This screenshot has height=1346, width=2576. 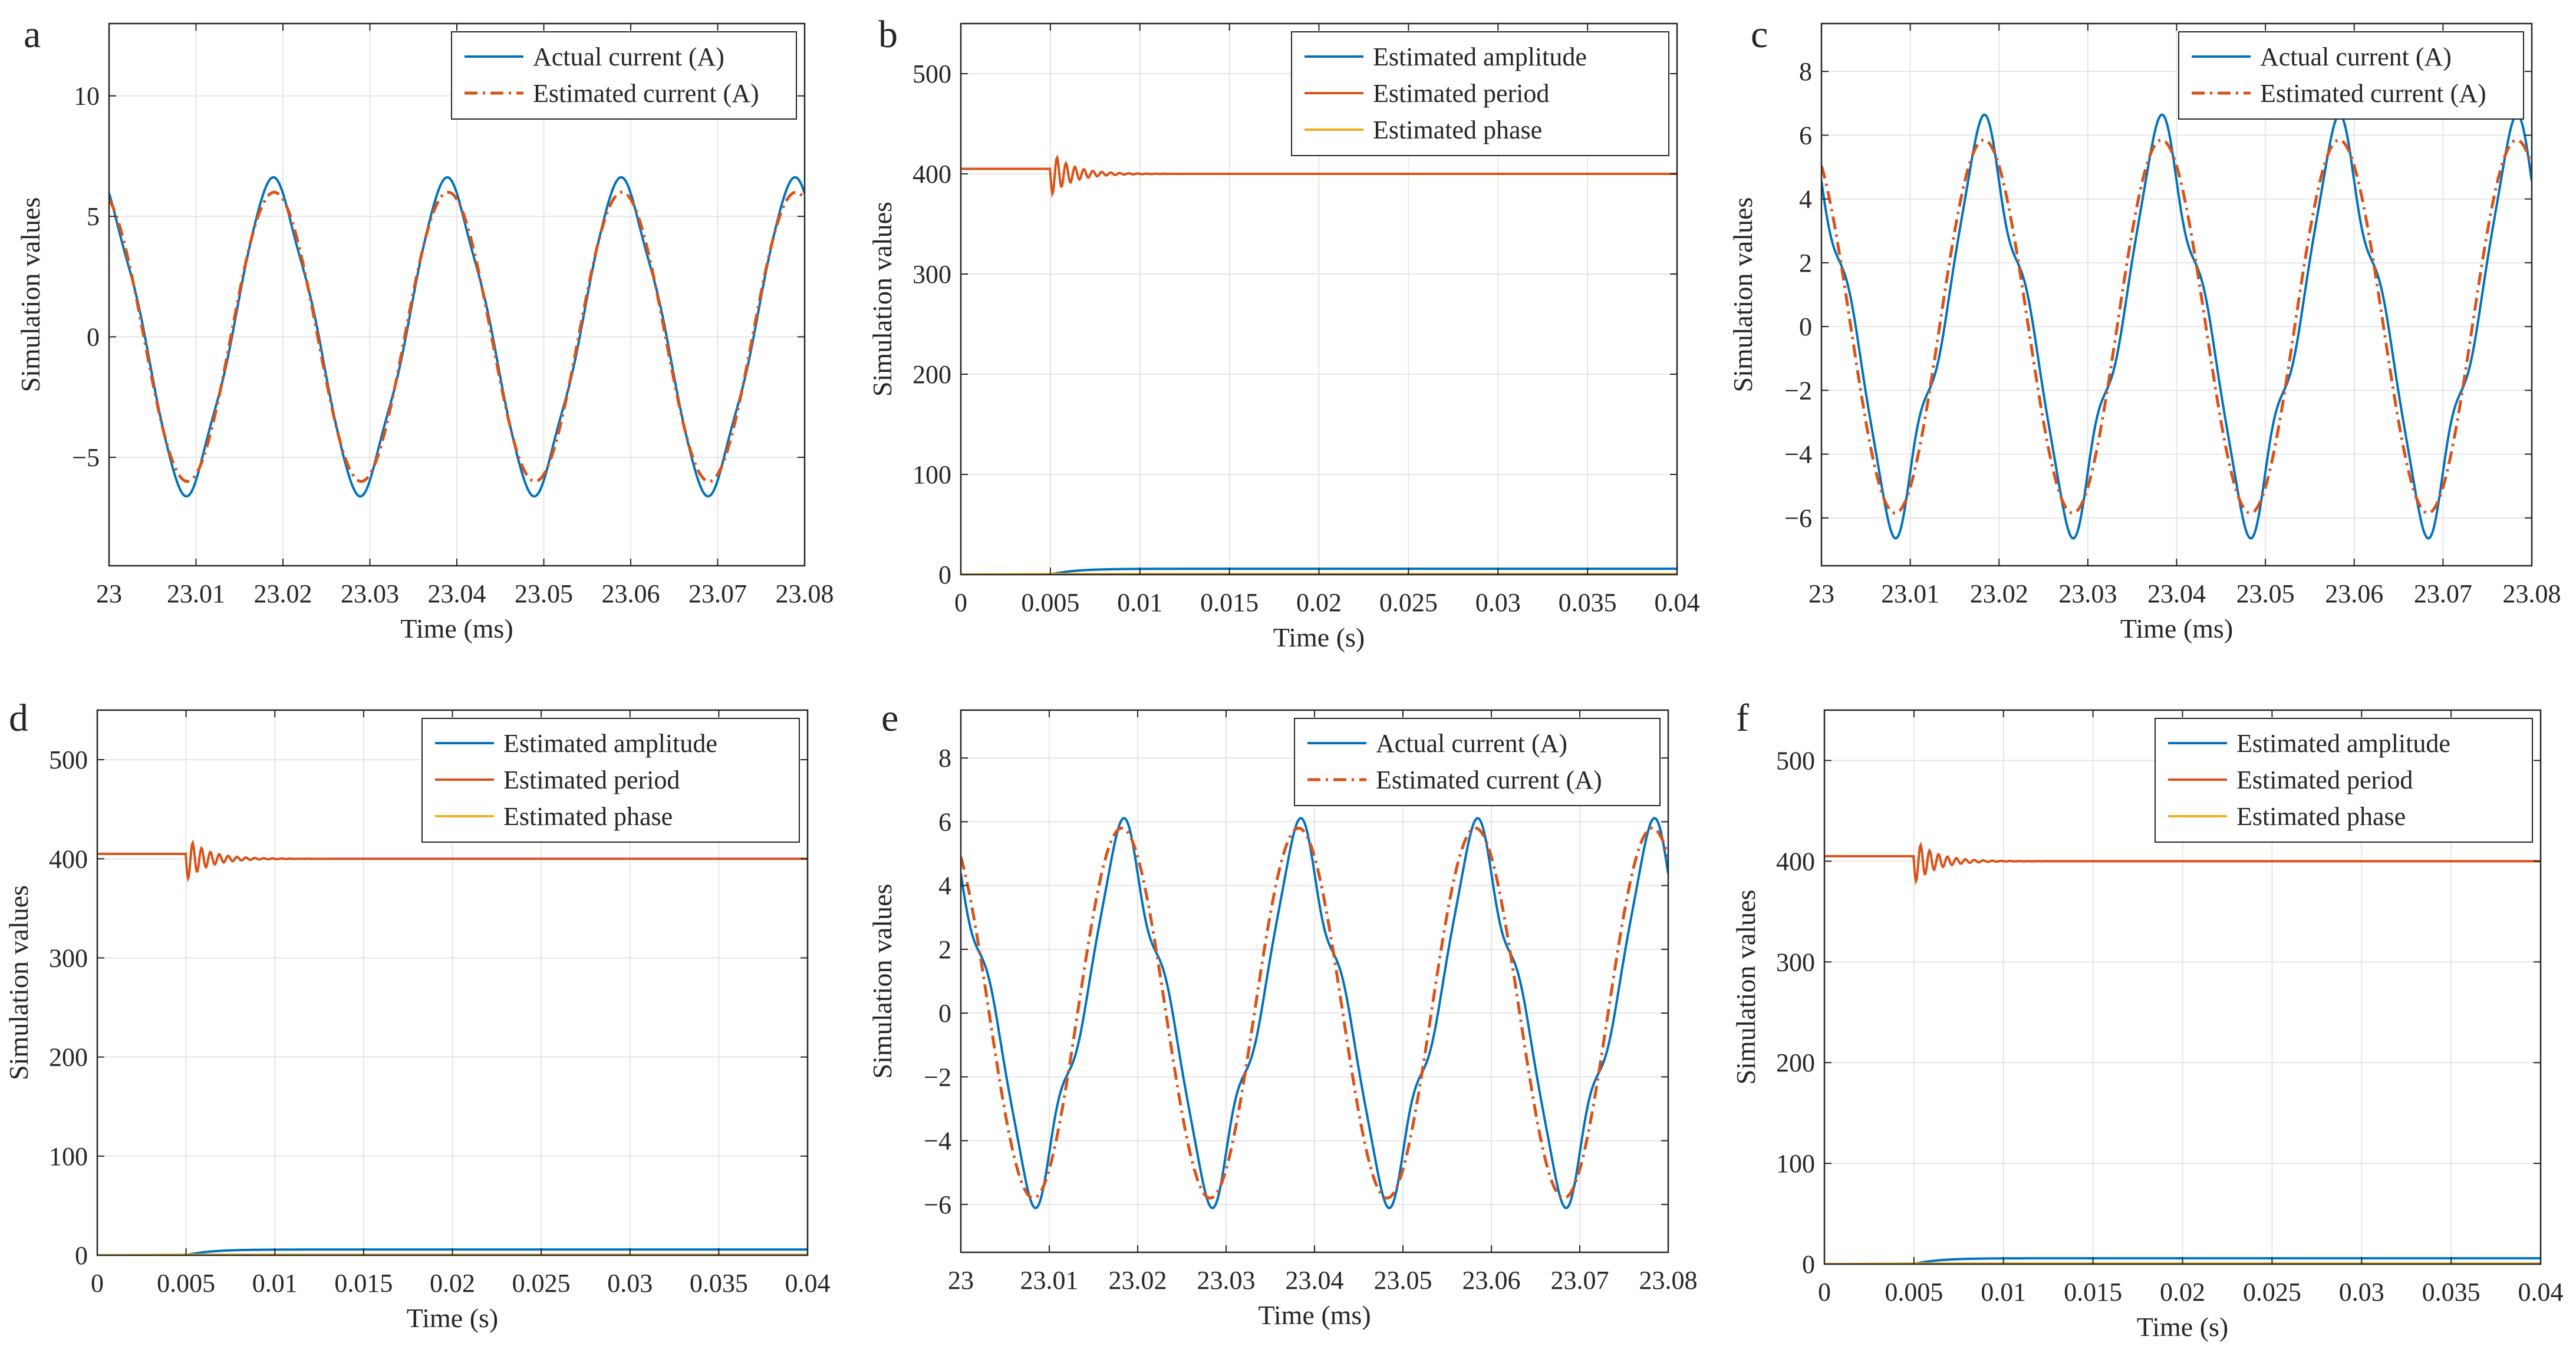 What do you see at coordinates (1805, 263) in the screenshot?
I see `y-tick-label: 2` at bounding box center [1805, 263].